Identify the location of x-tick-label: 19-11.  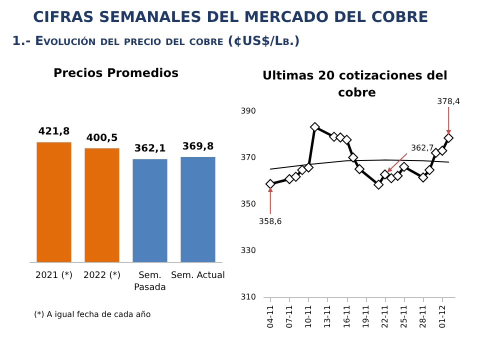
(365, 316).